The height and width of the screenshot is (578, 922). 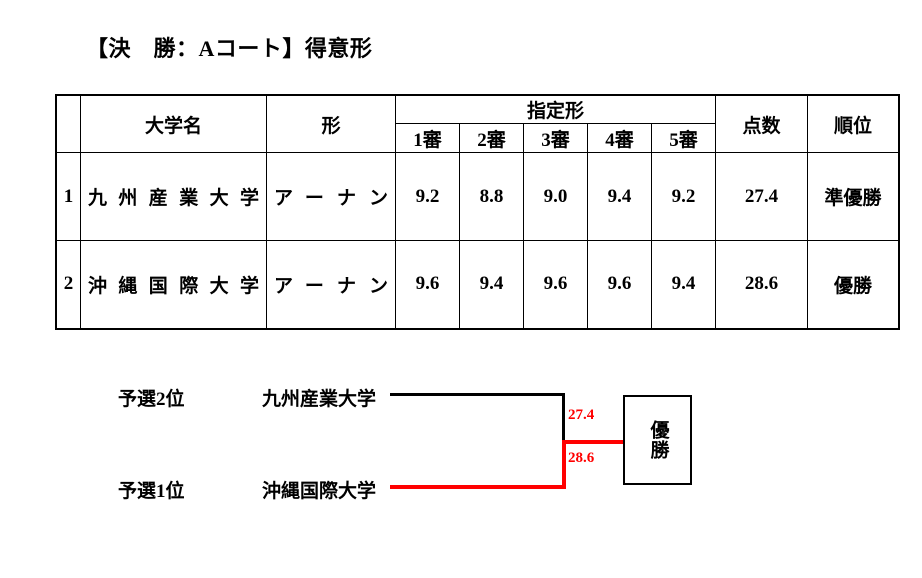 I want to click on table-header-row-2: 1審 2審 3審 4審 5審, so click(x=477, y=138).